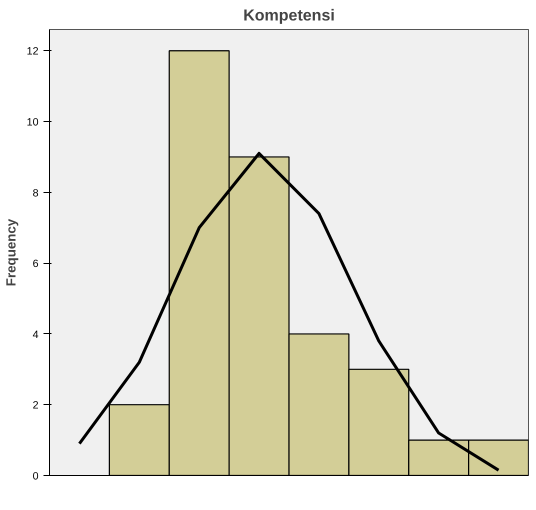 This screenshot has height=510, width=536. Describe the element at coordinates (32, 52) in the screenshot. I see `y-tick-label: 12` at that location.